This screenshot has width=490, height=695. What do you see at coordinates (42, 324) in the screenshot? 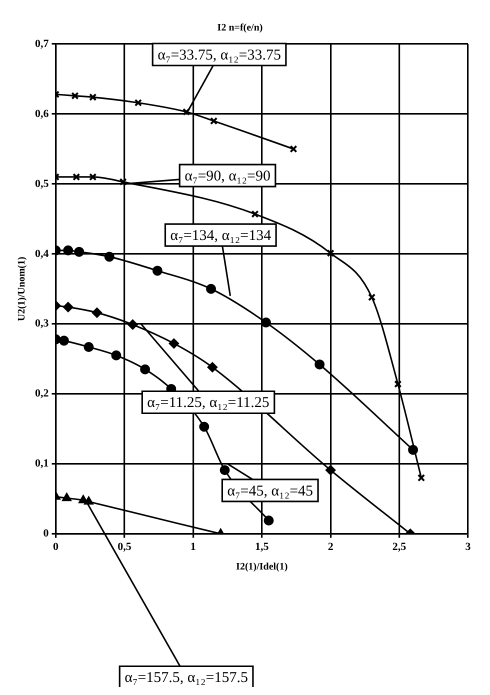
I see `y-tick-label: 0,3` at bounding box center [42, 324].